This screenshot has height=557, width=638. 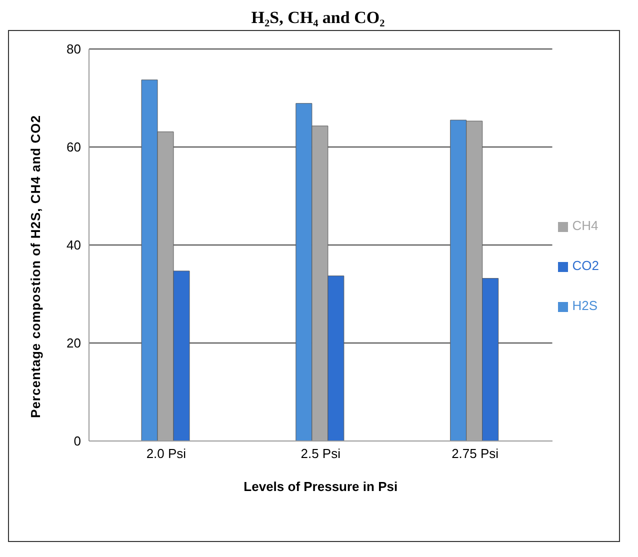 I want to click on y-tick-label: 20, so click(x=73, y=343).